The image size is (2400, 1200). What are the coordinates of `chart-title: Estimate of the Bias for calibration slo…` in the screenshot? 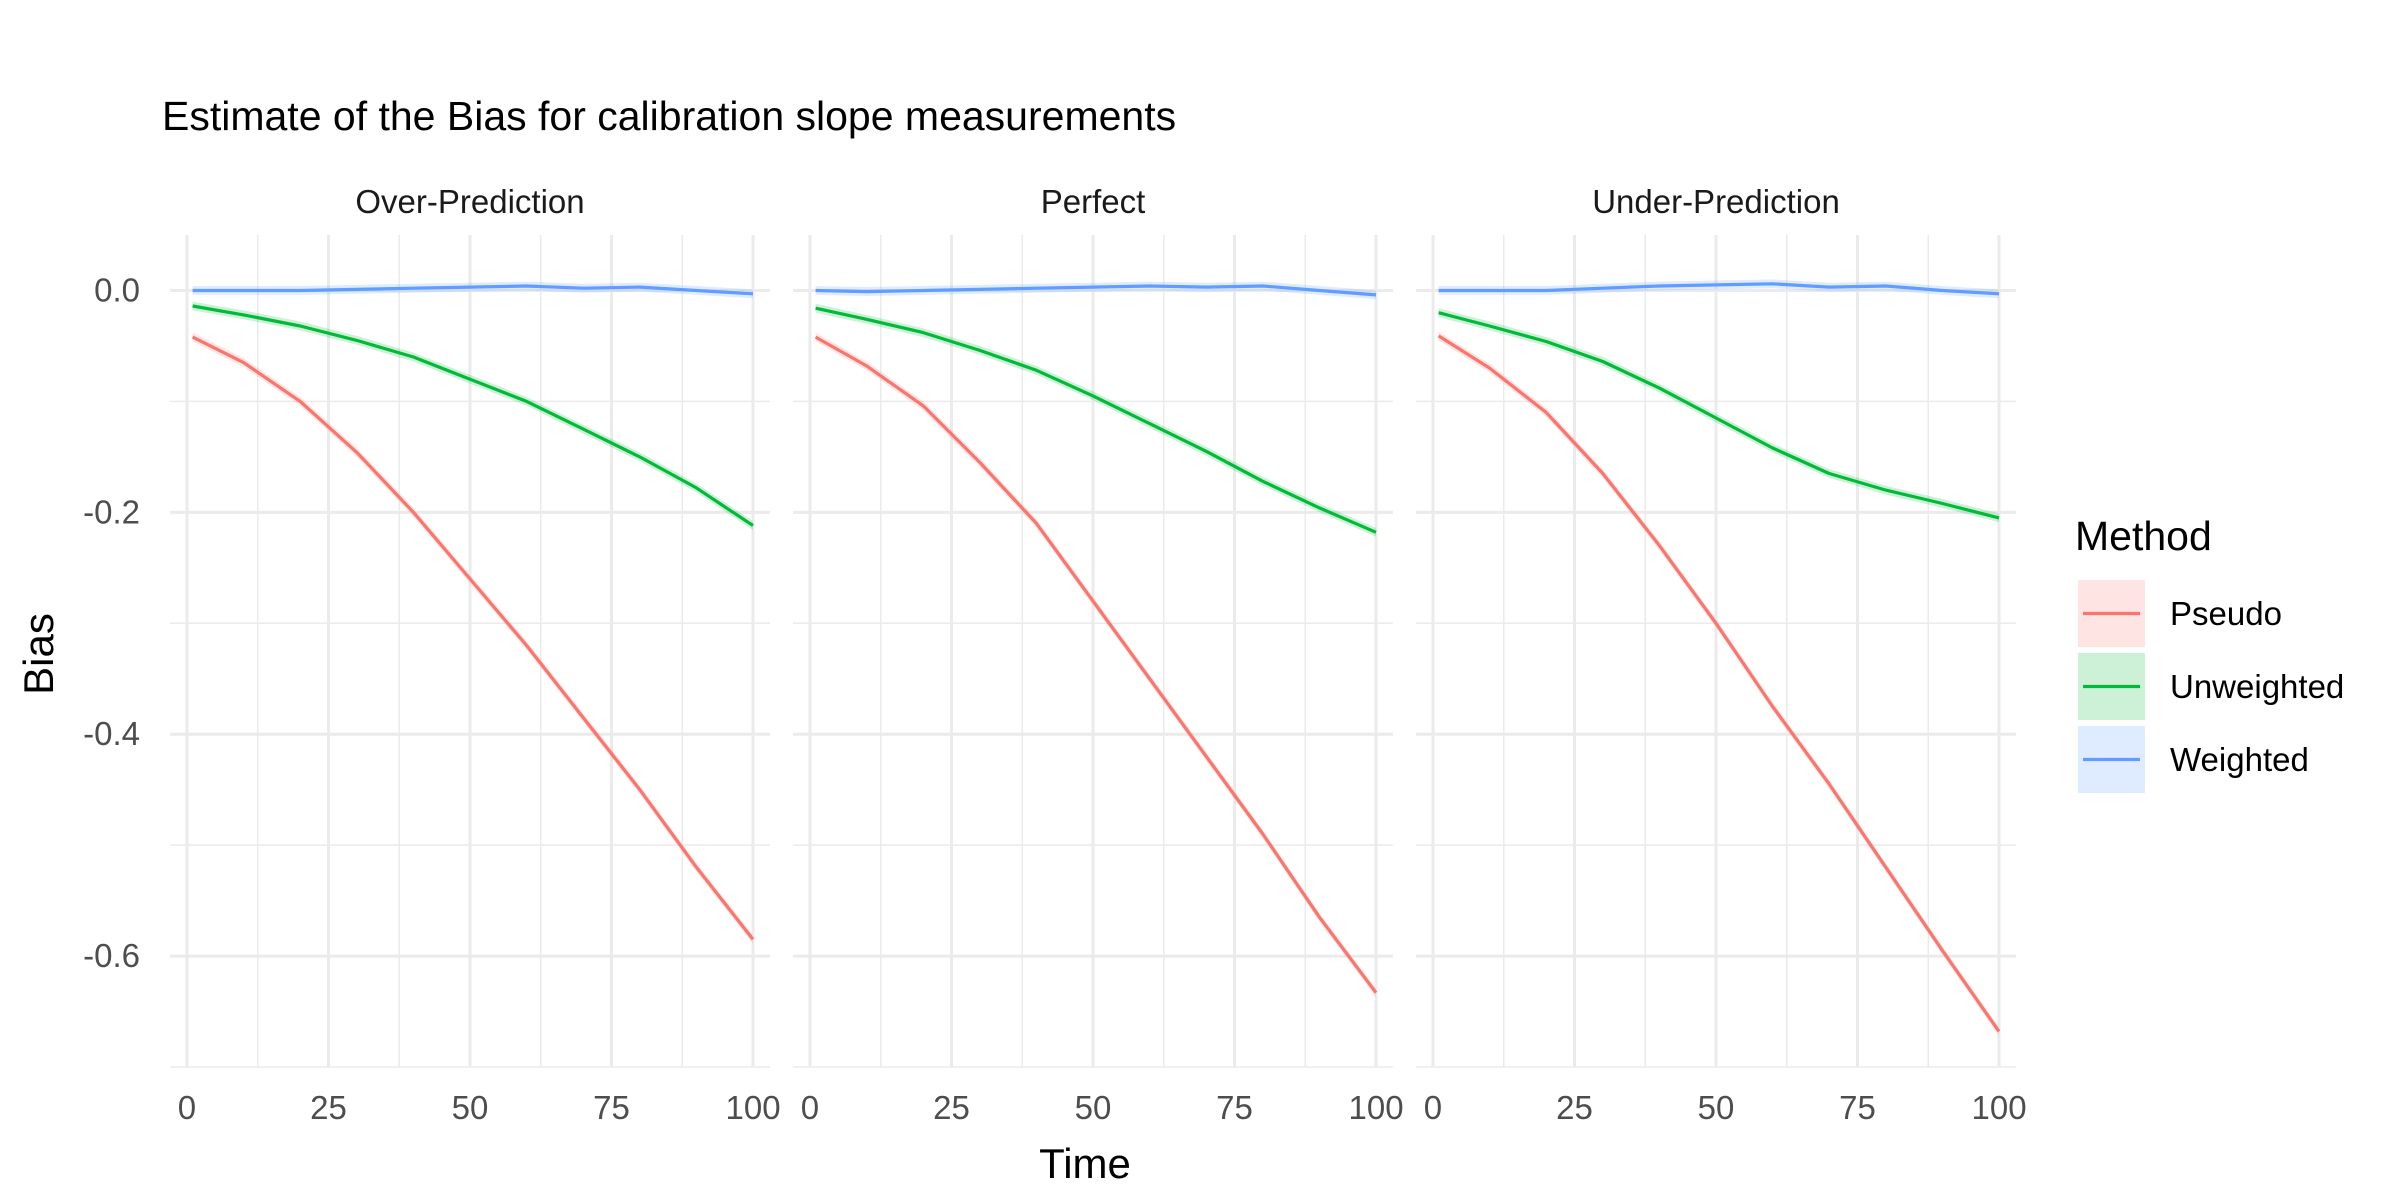 It's located at (669, 116).